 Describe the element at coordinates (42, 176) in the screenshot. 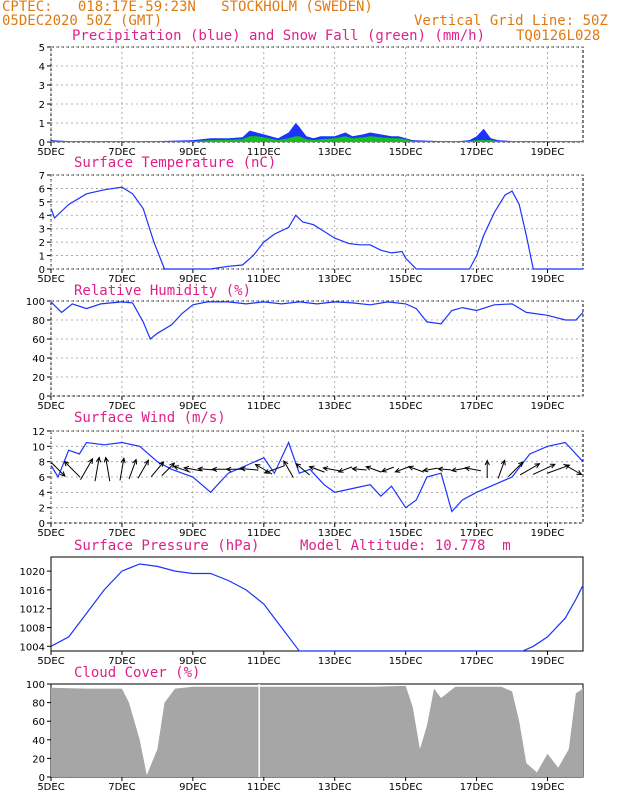

I see `y-tick-label: 7` at that location.